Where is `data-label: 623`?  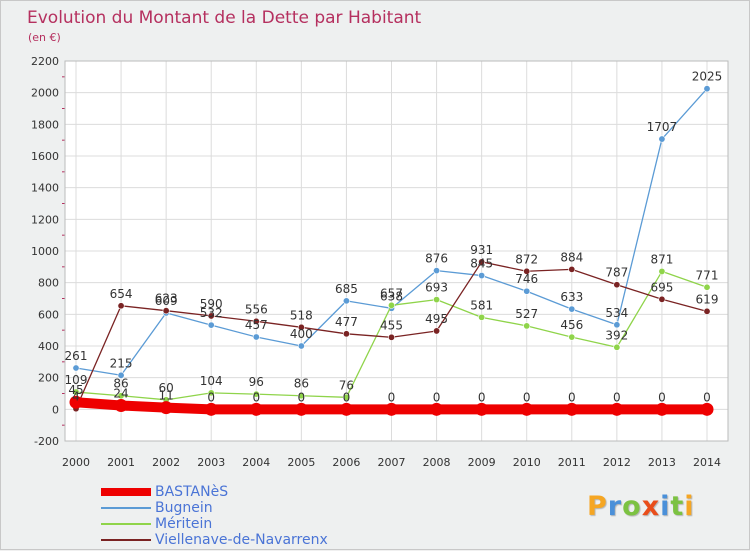
data-label: 623 is located at coordinates (166, 299).